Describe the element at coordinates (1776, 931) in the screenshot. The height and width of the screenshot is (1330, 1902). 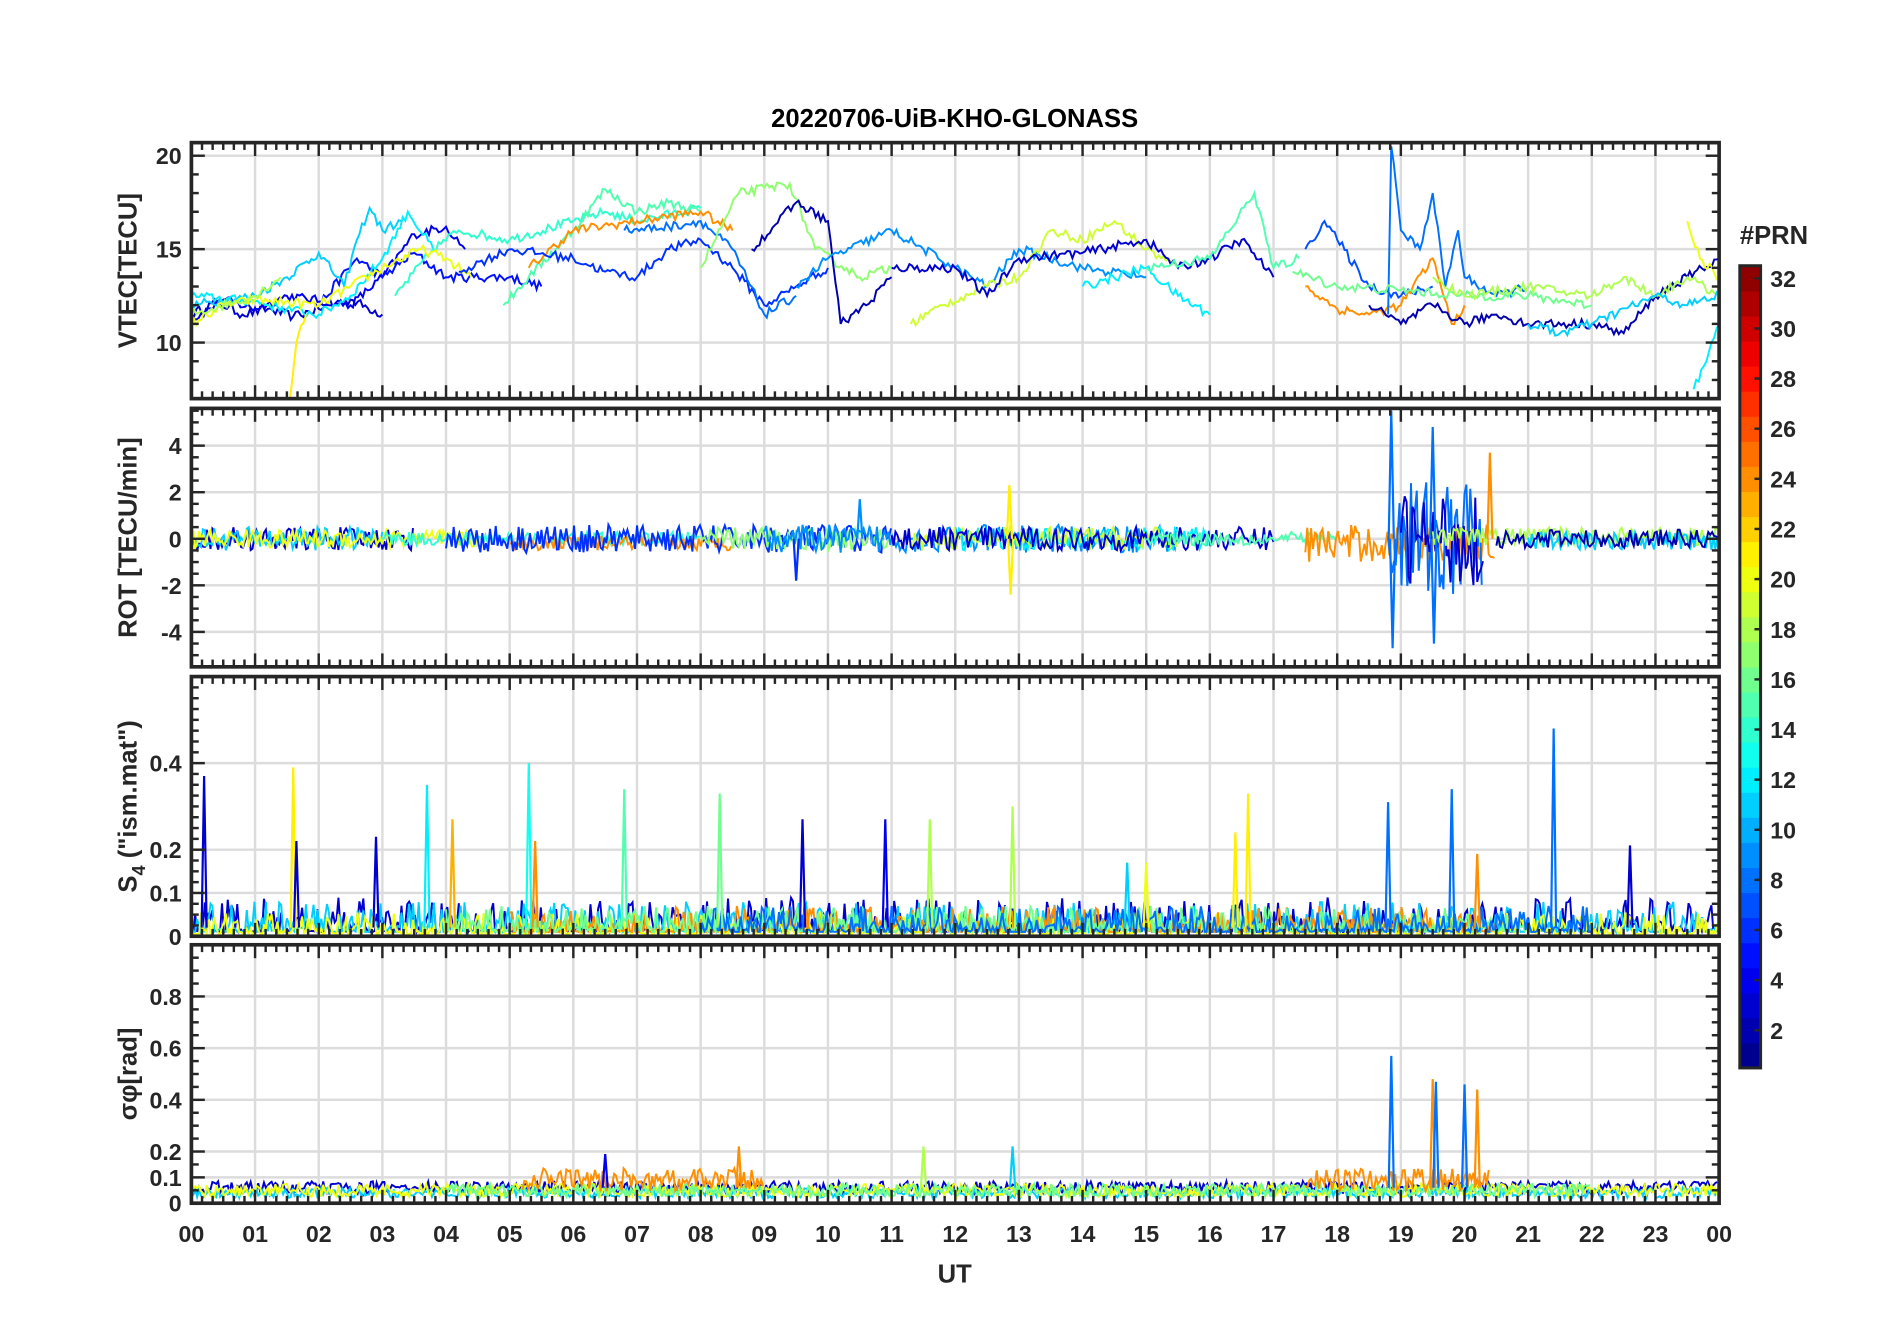
I see `colorbar-tick-label: 6` at that location.